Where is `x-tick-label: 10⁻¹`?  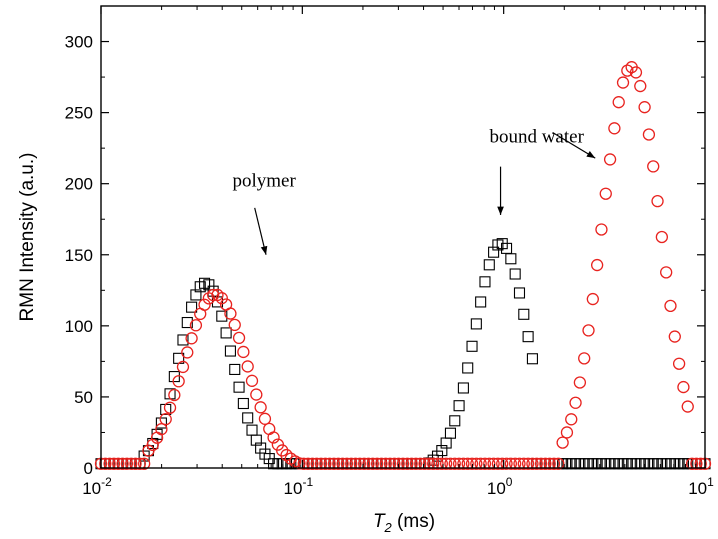
x-tick-label: 10⁻¹ is located at coordinates (299, 486).